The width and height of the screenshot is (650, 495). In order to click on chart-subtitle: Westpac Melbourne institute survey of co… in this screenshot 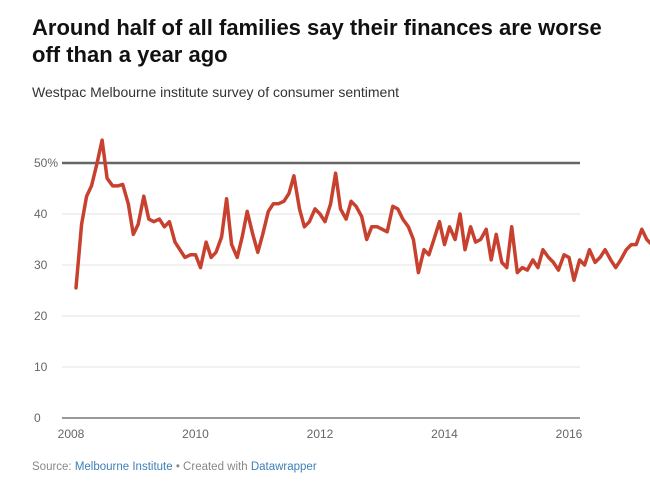, I will do `click(216, 92)`.